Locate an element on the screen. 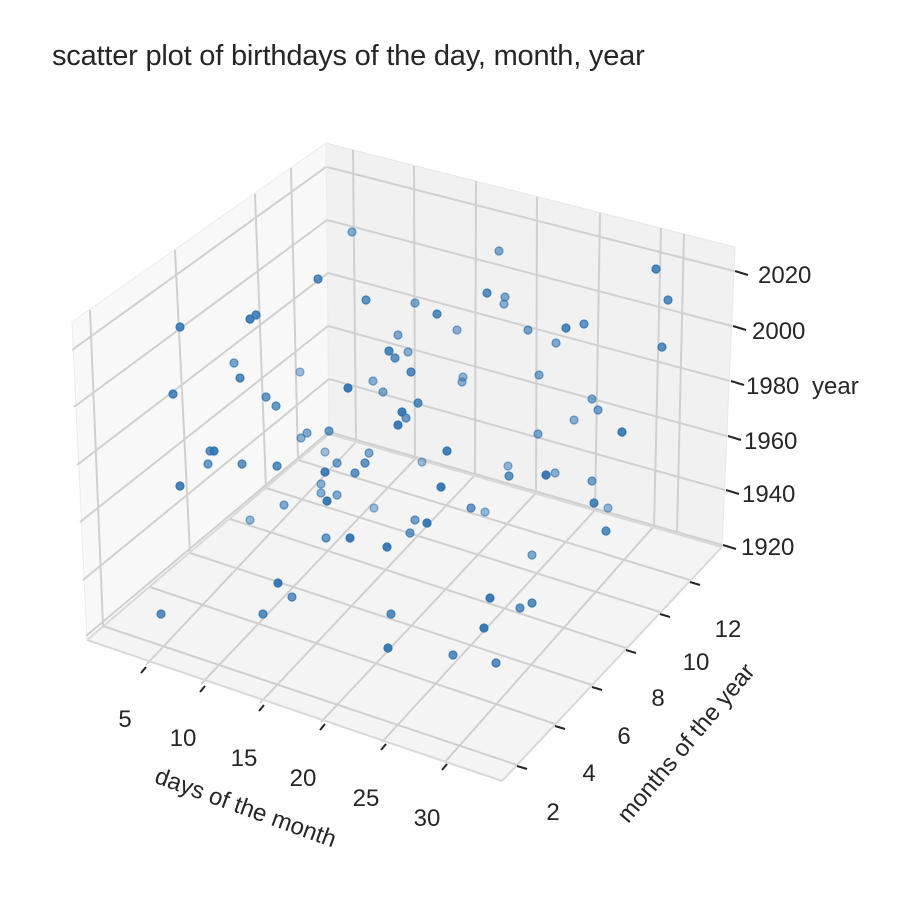  z-axis-label: year is located at coordinates (835, 386).